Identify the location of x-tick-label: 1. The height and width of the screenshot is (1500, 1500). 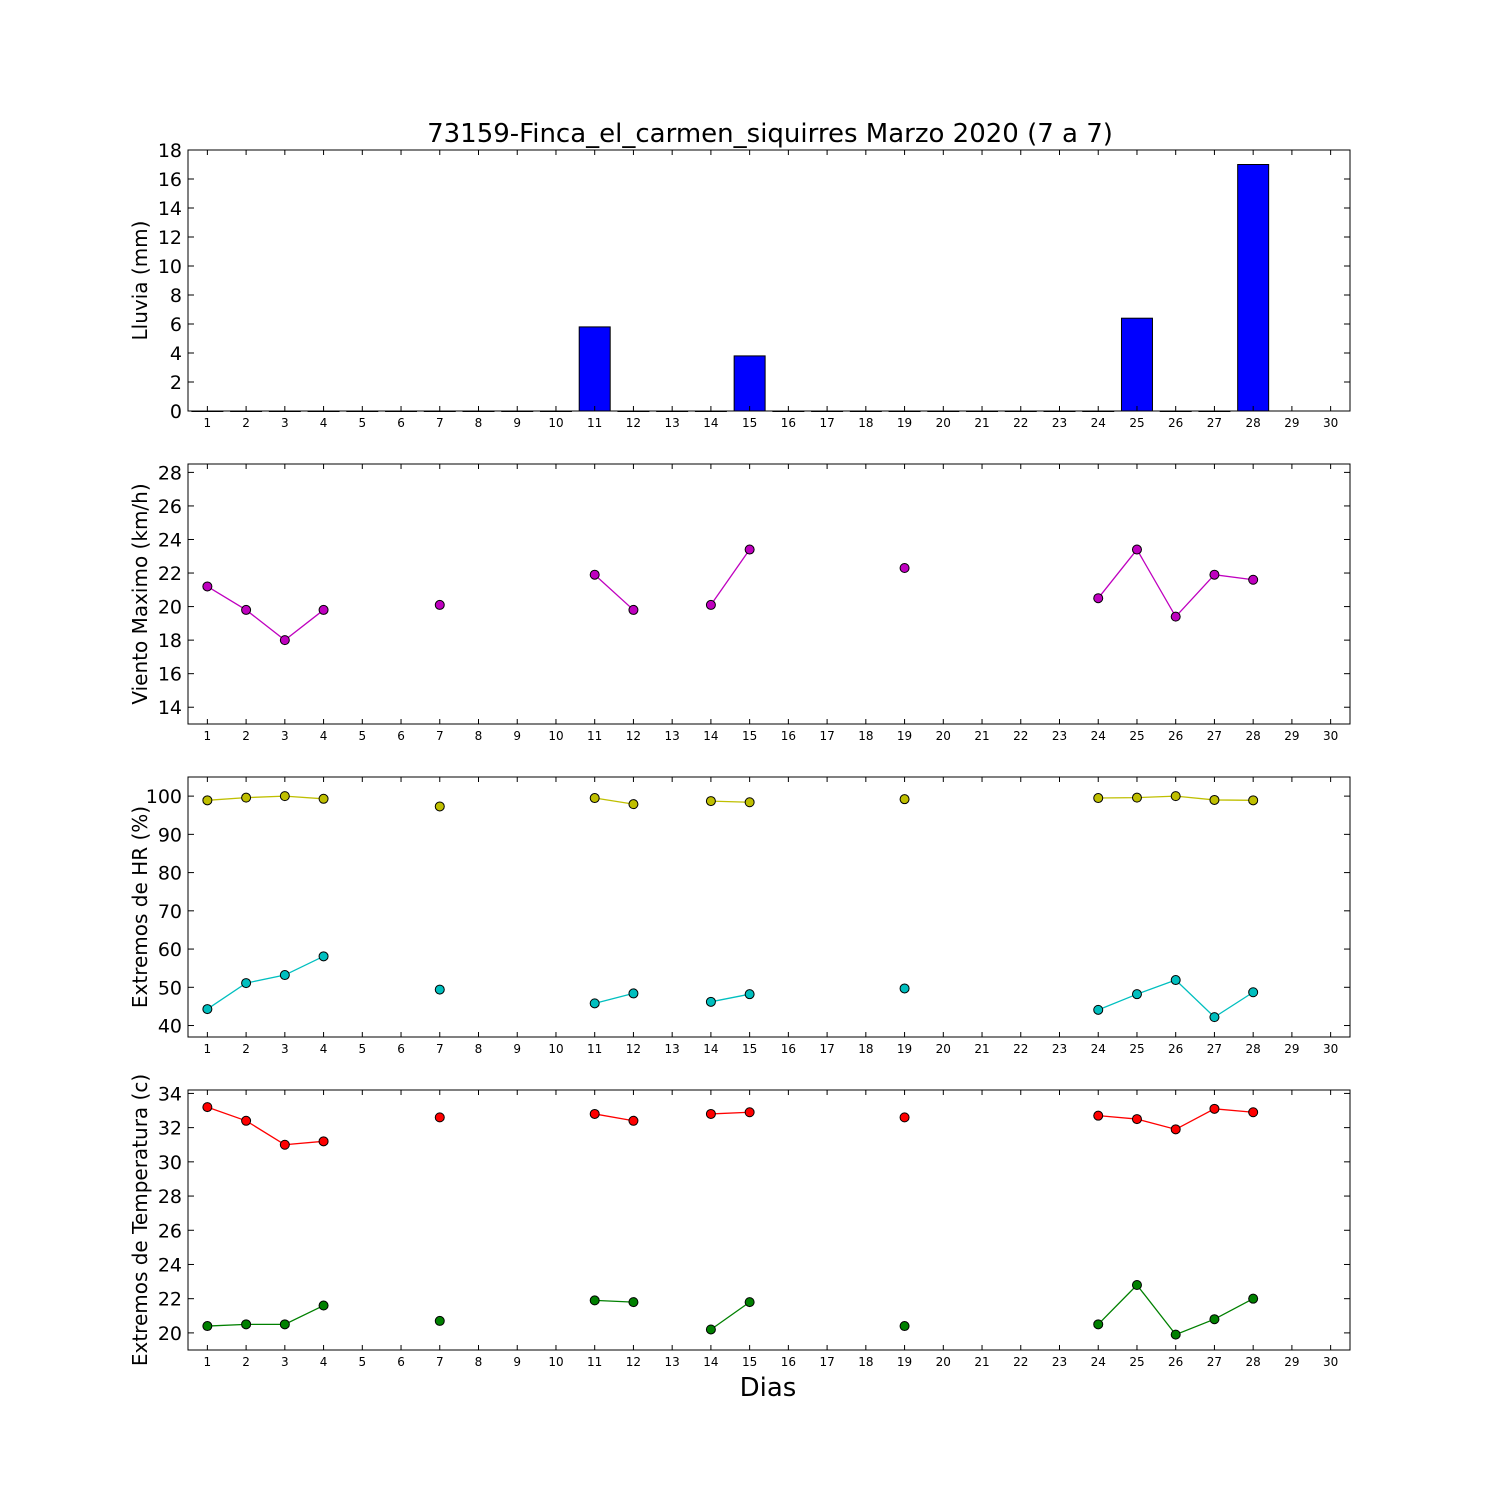
(208, 423).